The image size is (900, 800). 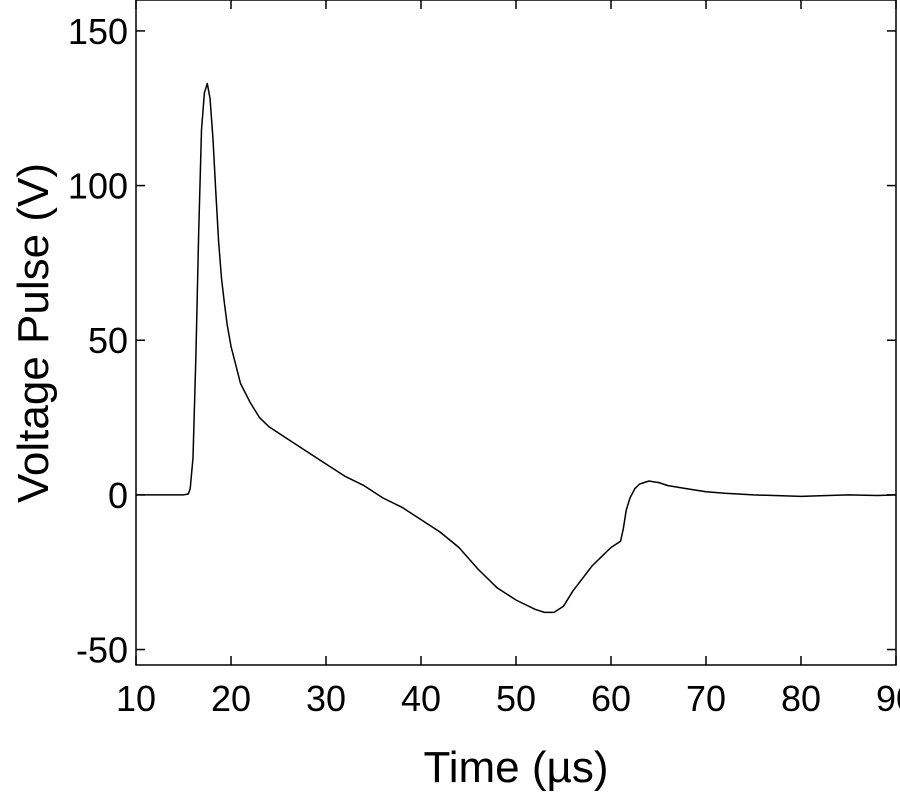 What do you see at coordinates (118, 495) in the screenshot?
I see `y-tick-label: 0` at bounding box center [118, 495].